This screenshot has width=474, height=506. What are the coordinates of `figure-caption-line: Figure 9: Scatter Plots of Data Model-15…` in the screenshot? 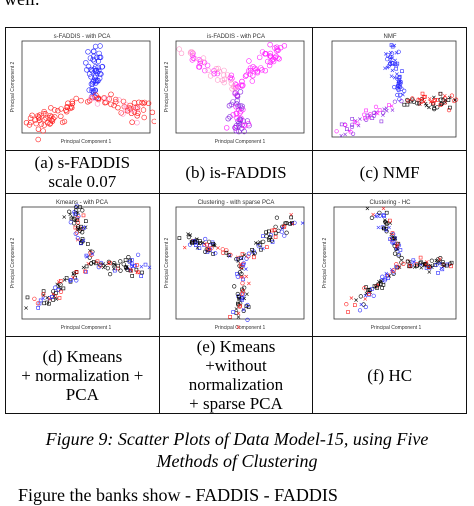 It's located at (237, 439).